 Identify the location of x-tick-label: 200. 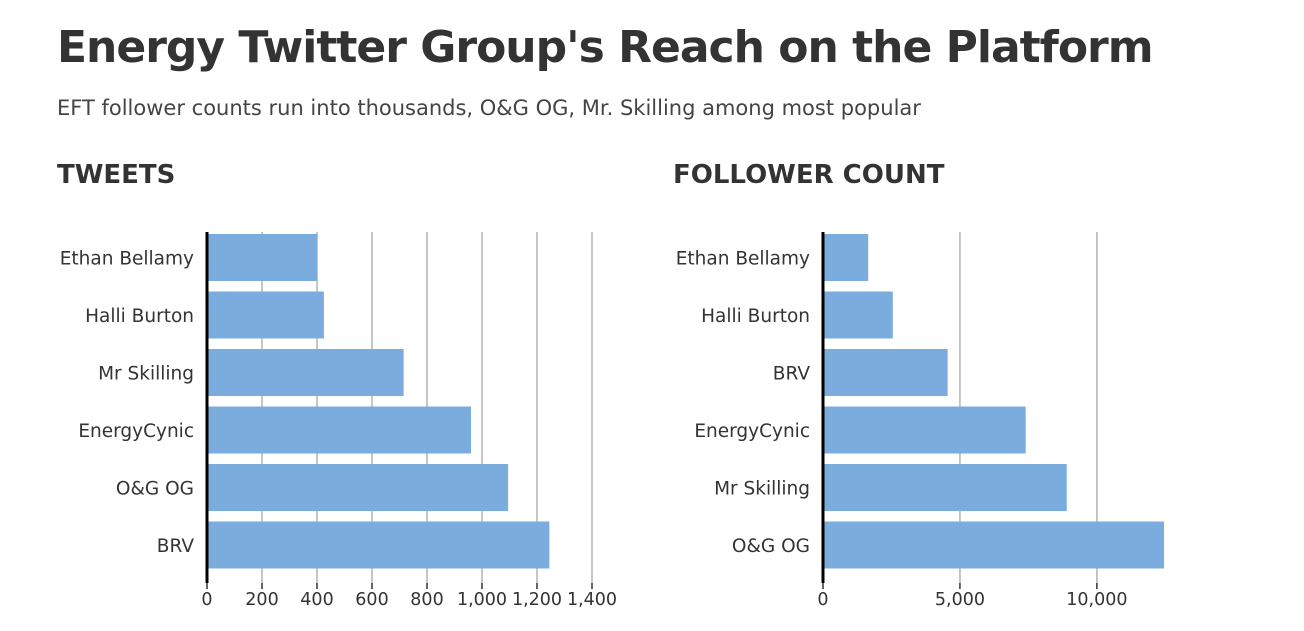
(261, 600).